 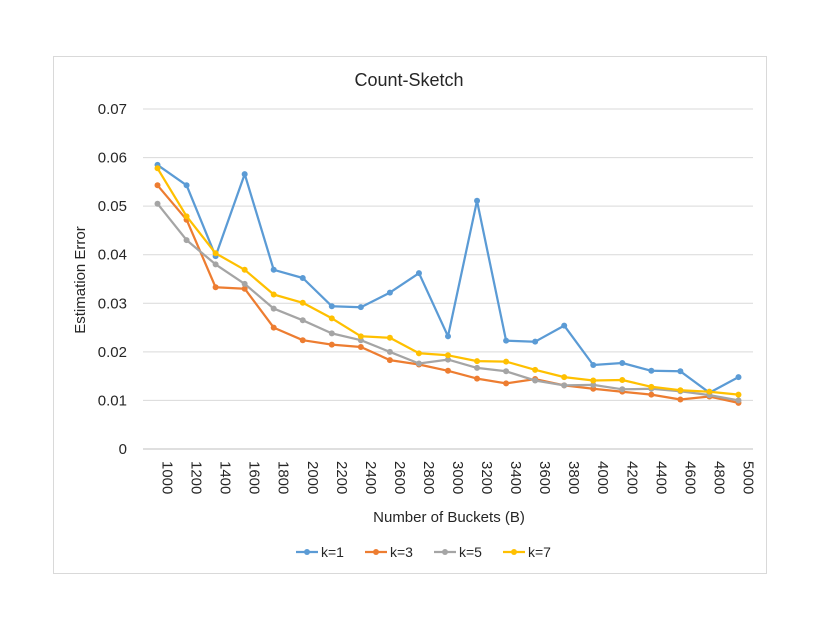 What do you see at coordinates (539, 552) in the screenshot?
I see `legend-label: k=7` at bounding box center [539, 552].